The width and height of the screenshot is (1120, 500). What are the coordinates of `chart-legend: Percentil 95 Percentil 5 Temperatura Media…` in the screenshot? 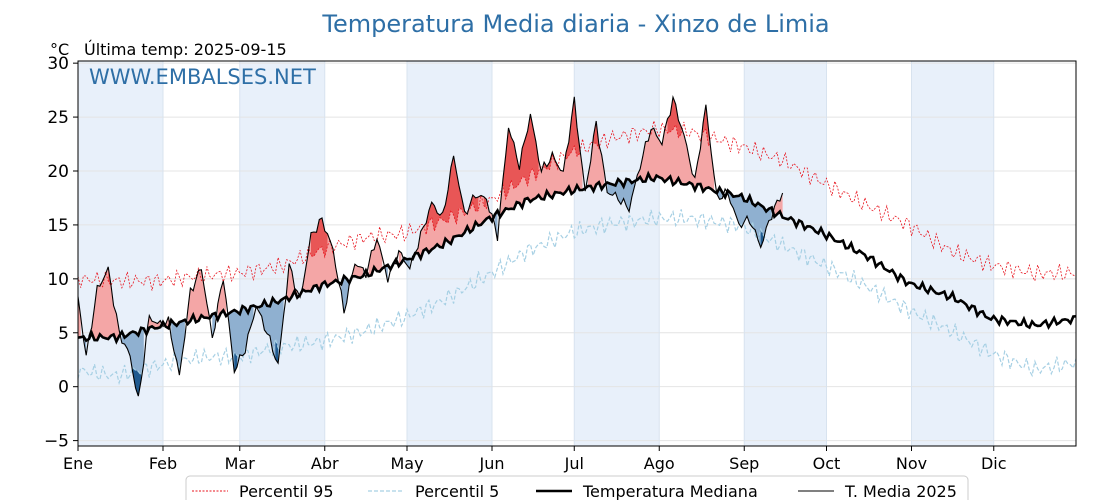 It's located at (577, 487).